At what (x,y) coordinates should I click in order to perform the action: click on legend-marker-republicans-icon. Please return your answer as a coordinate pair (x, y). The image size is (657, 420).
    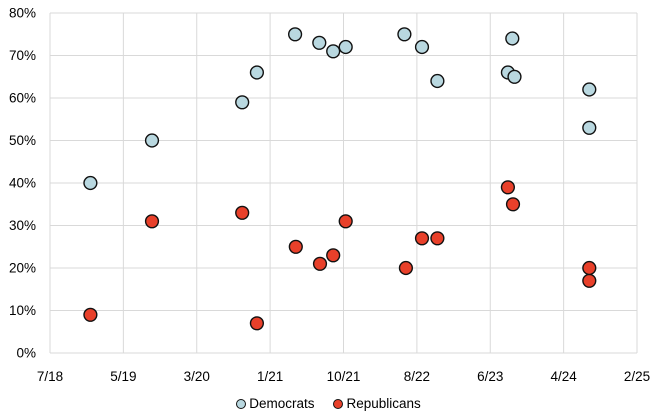
    Looking at the image, I should click on (338, 404).